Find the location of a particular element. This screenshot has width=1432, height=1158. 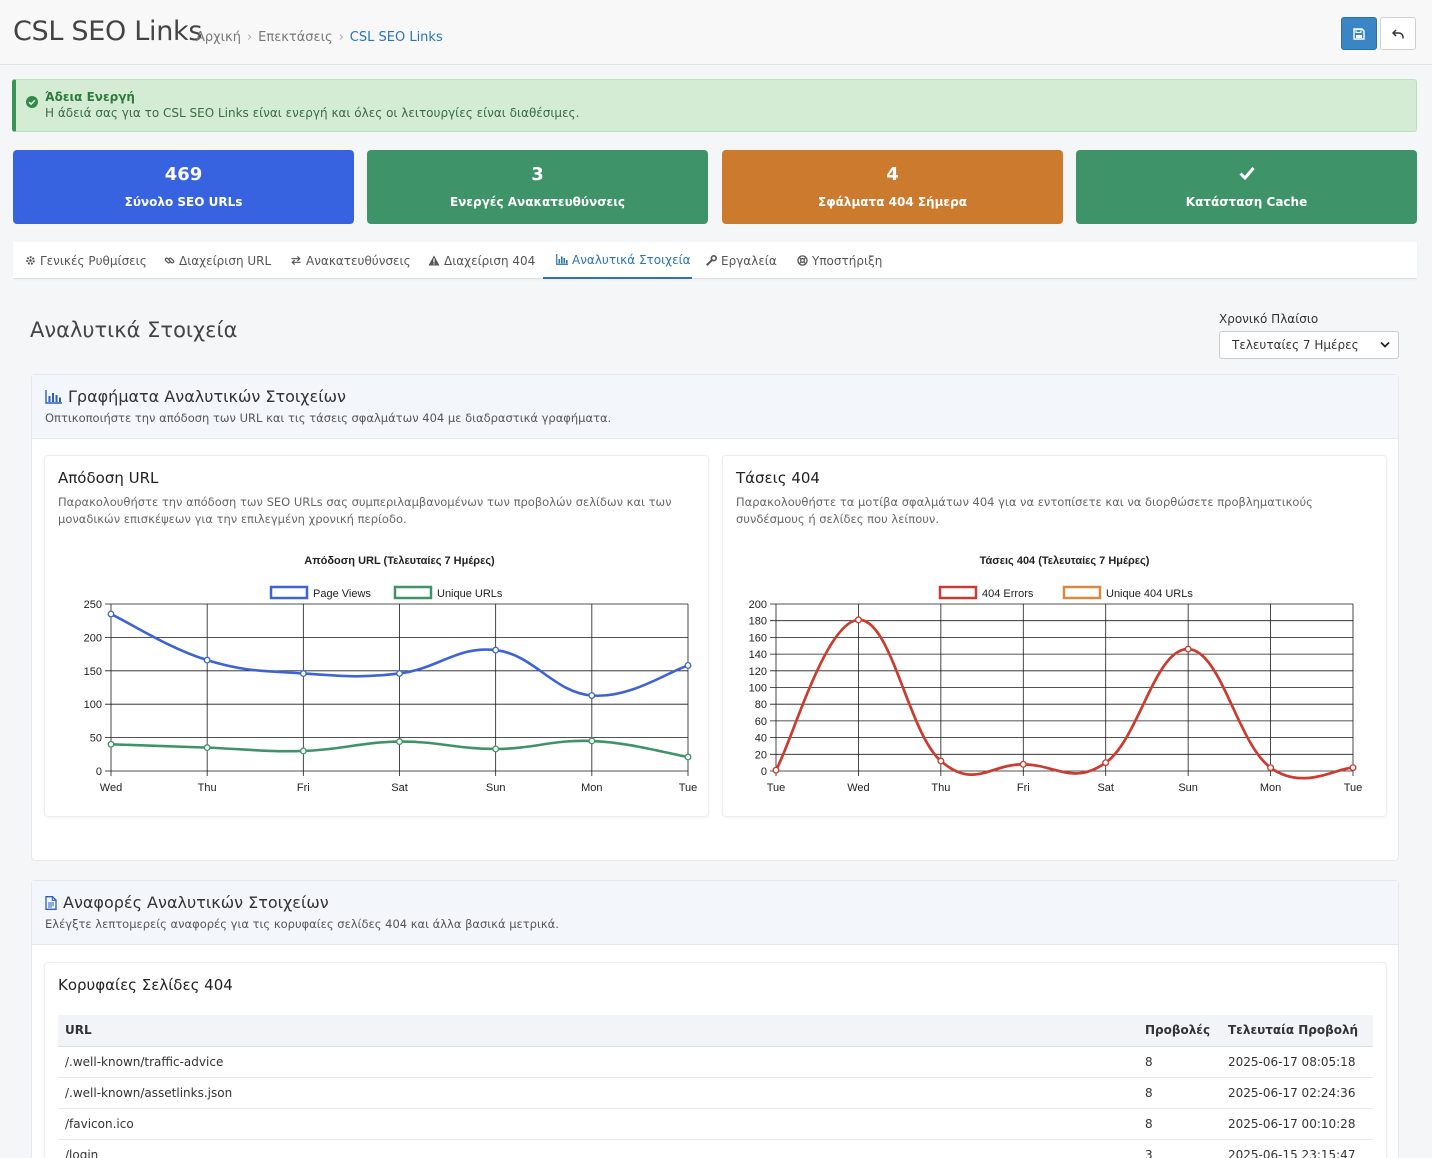

breadcrumb-extensions: Επεκτάσεις is located at coordinates (295, 37).